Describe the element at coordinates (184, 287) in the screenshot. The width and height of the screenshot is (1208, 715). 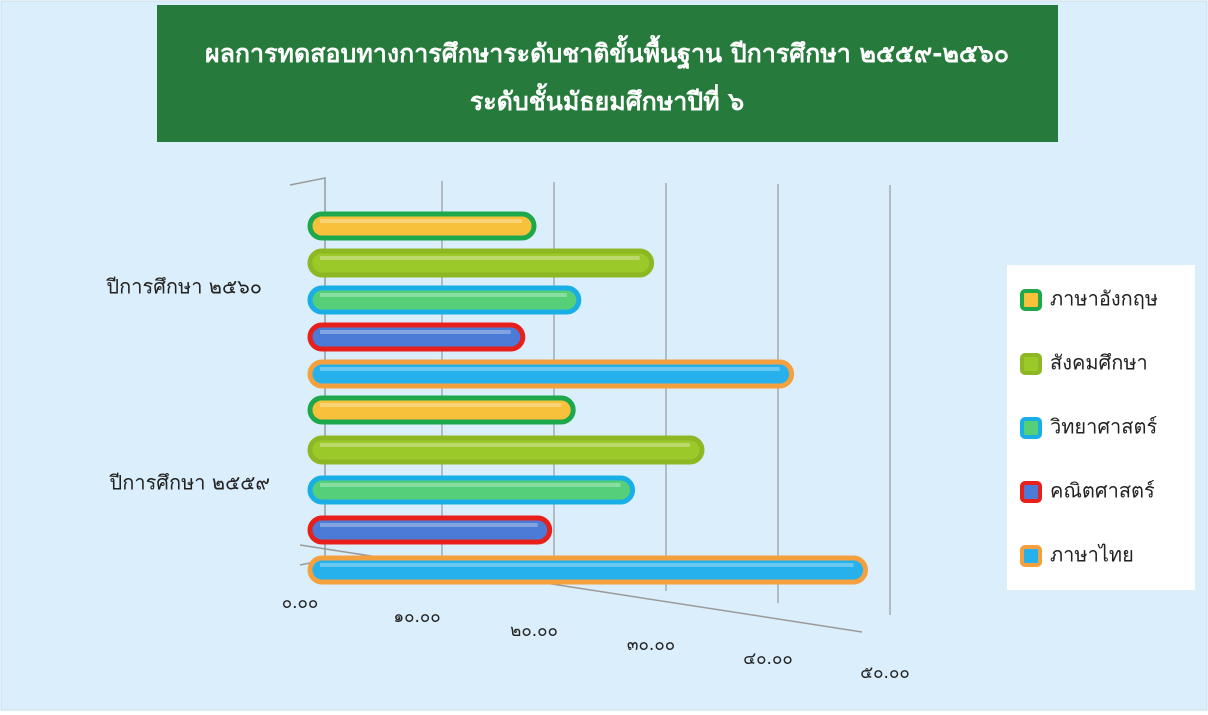
I see `y-tick-label: ปีการศึกษา ๒๕๖๐` at that location.